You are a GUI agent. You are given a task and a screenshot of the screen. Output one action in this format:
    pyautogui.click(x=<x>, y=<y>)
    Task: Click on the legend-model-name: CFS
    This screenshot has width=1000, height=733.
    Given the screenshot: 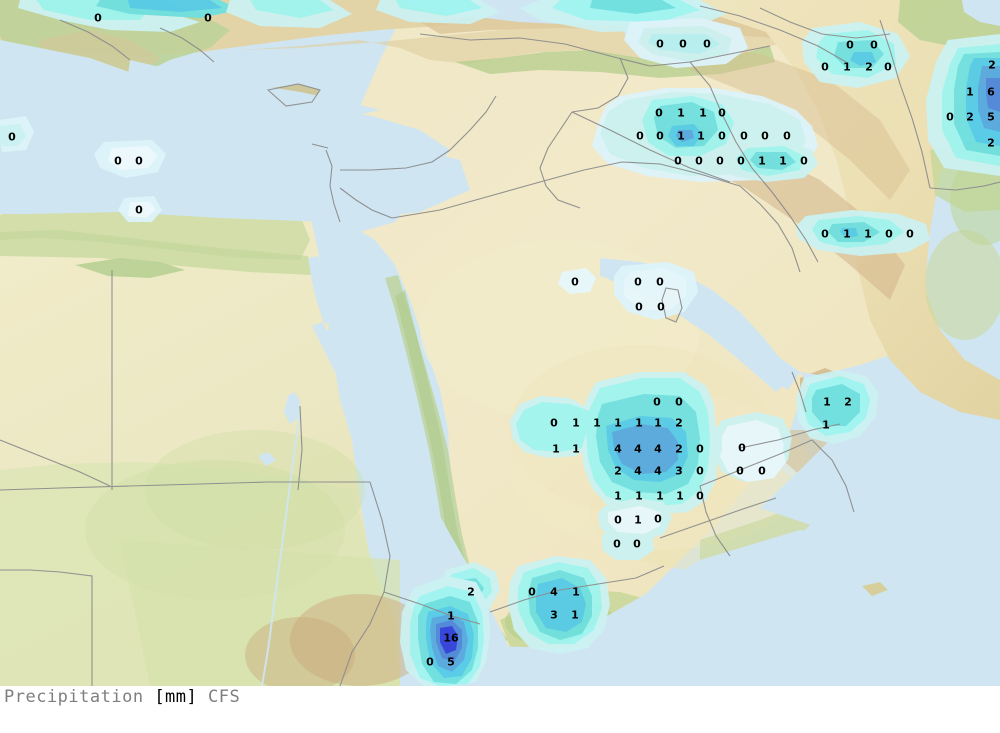 What is the action you would take?
    pyautogui.click(x=224, y=697)
    